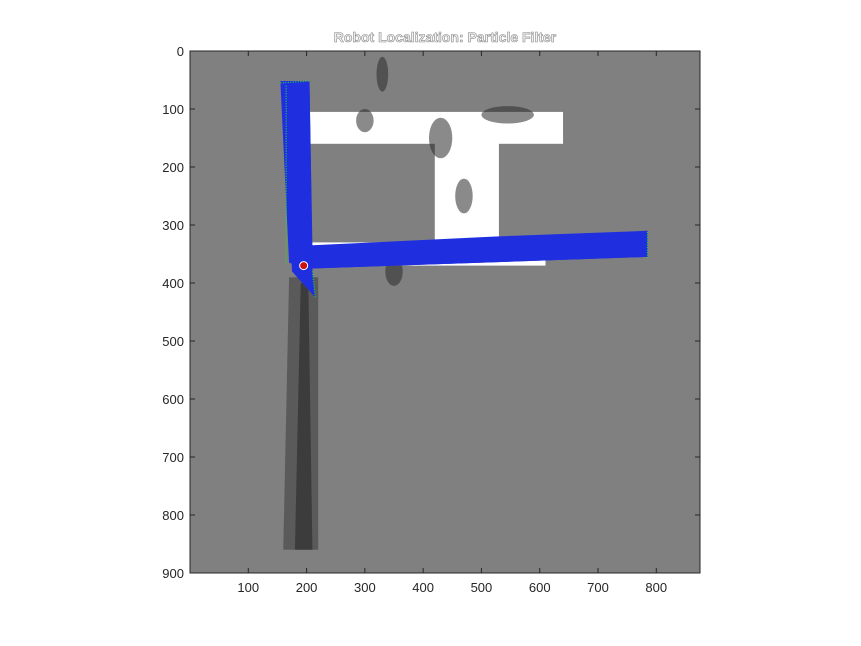 This screenshot has height=646, width=861. What do you see at coordinates (656, 587) in the screenshot?
I see `x-tick-label: 800` at bounding box center [656, 587].